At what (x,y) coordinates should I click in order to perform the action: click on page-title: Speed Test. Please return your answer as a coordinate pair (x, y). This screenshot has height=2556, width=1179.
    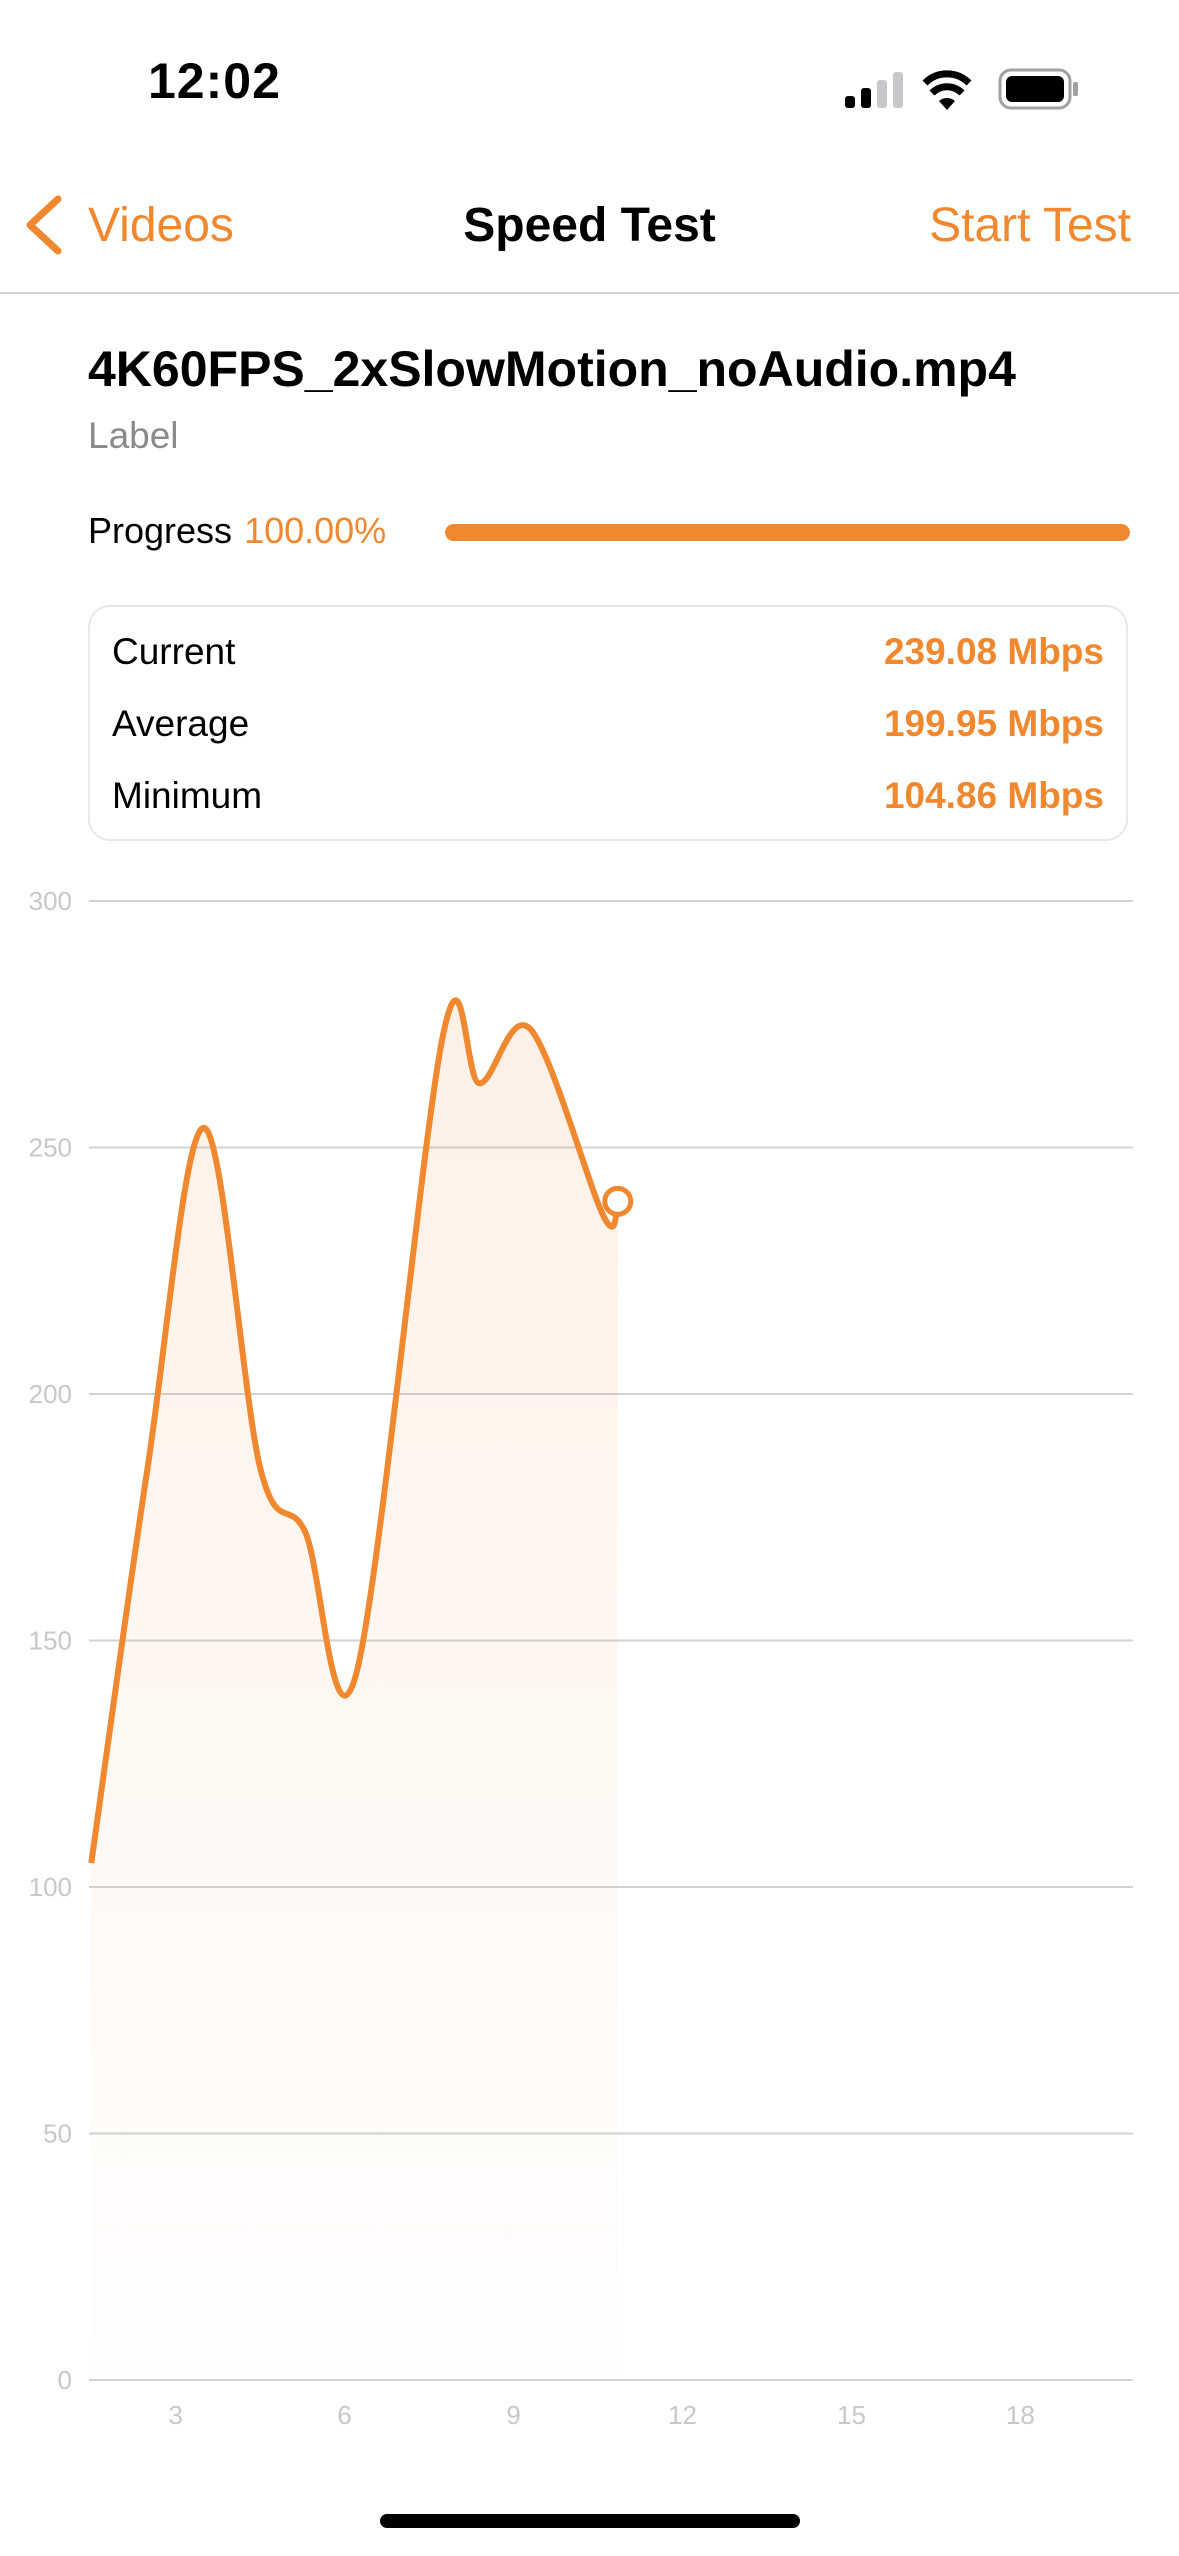
    Looking at the image, I should click on (589, 225).